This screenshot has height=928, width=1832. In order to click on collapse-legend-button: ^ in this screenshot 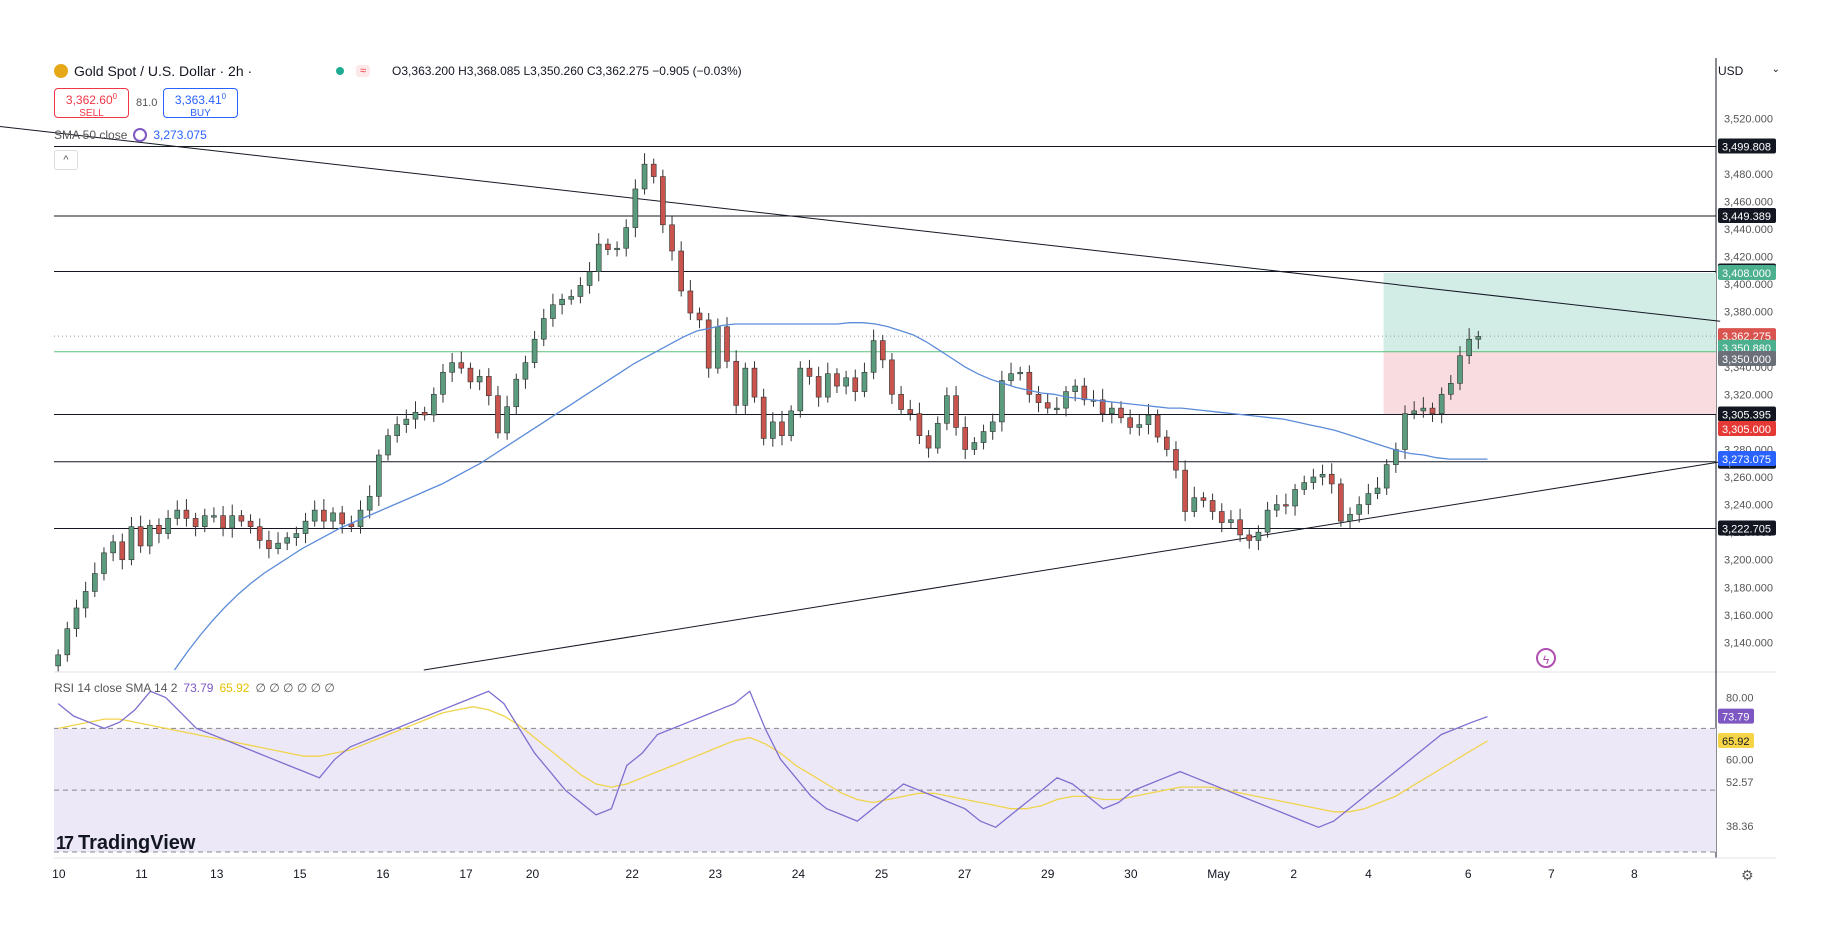, I will do `click(66, 160)`.